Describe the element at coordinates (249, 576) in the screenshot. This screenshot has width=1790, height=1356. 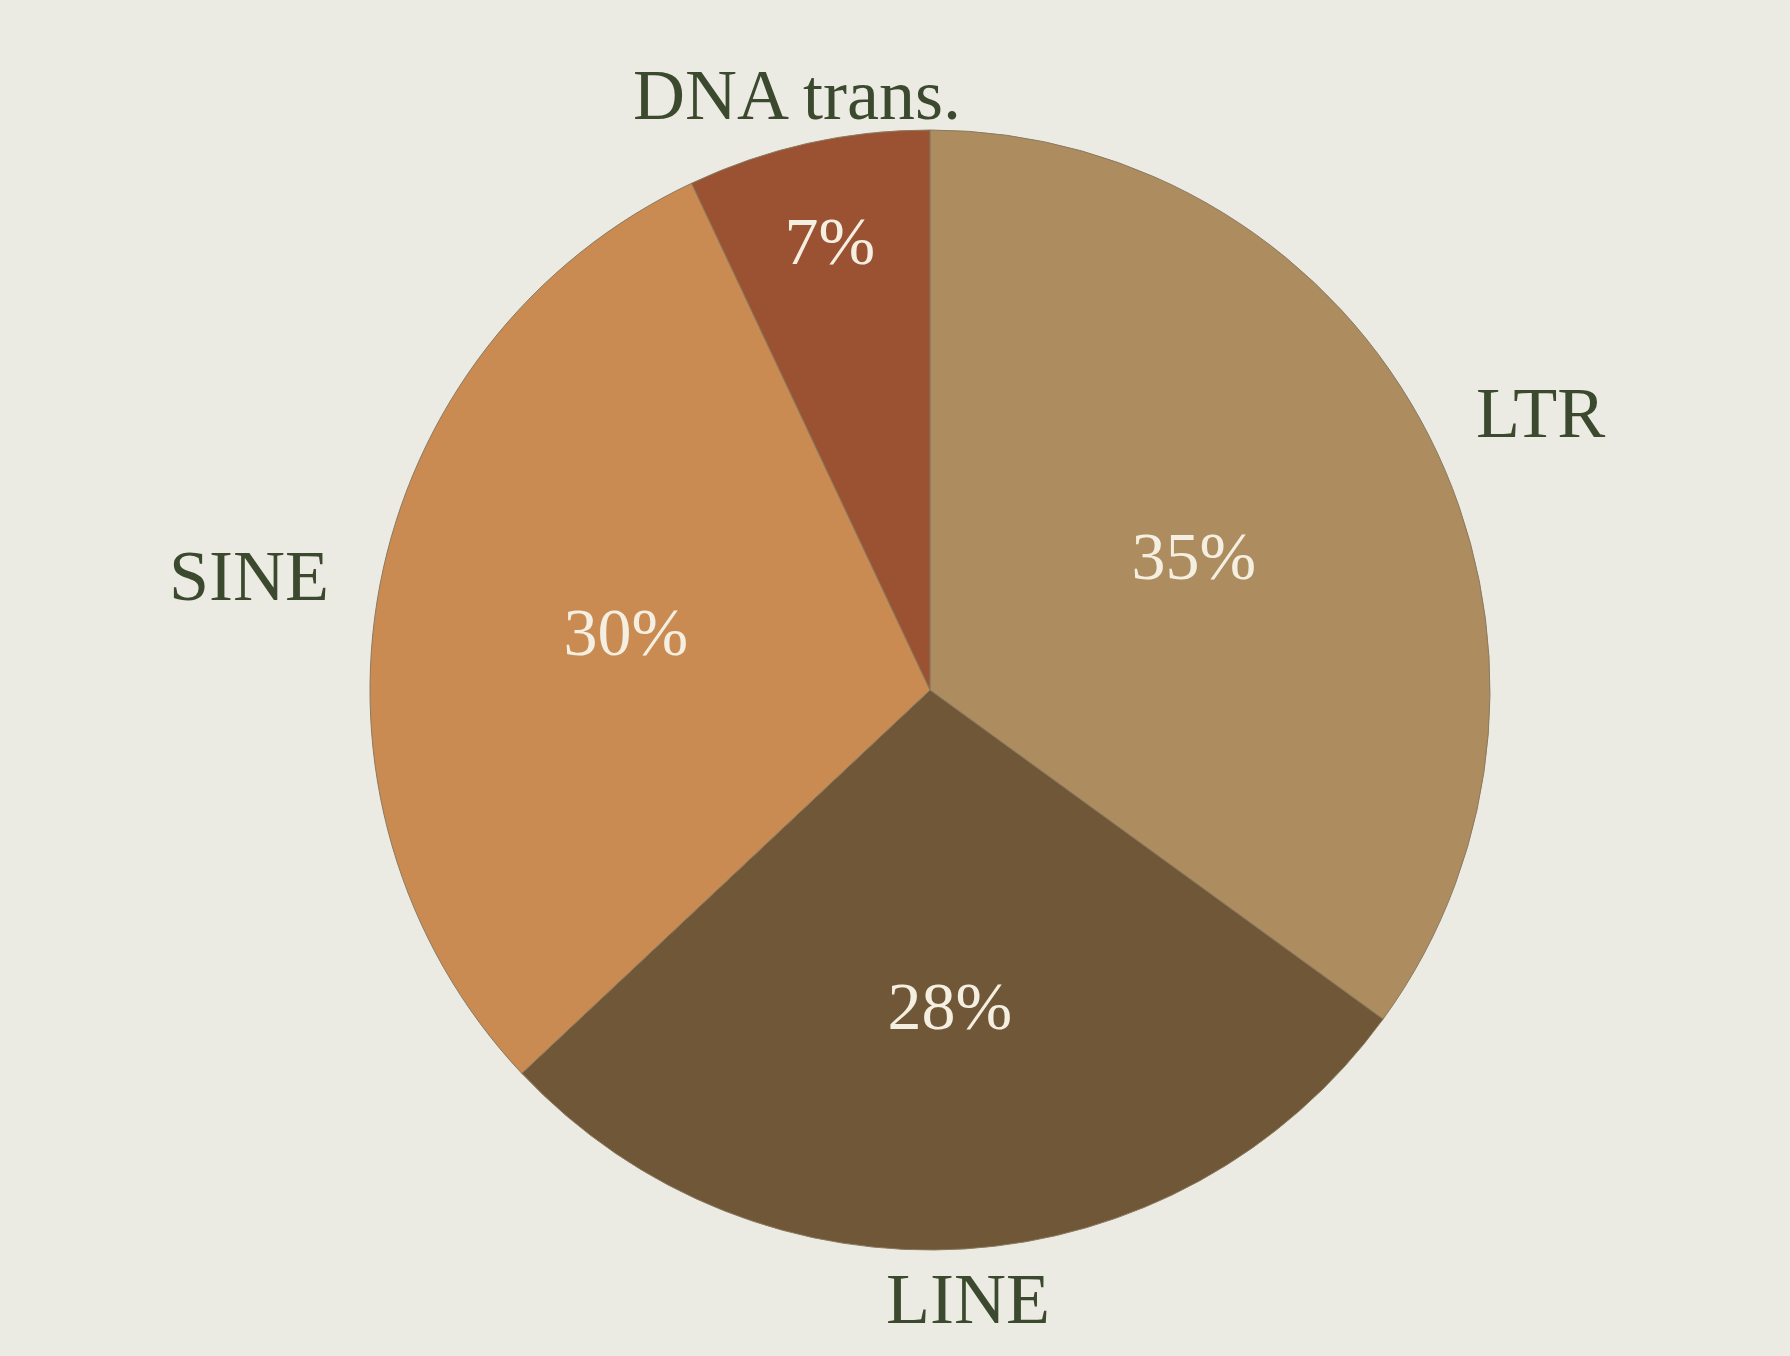
I see `slice-label: SINE` at that location.